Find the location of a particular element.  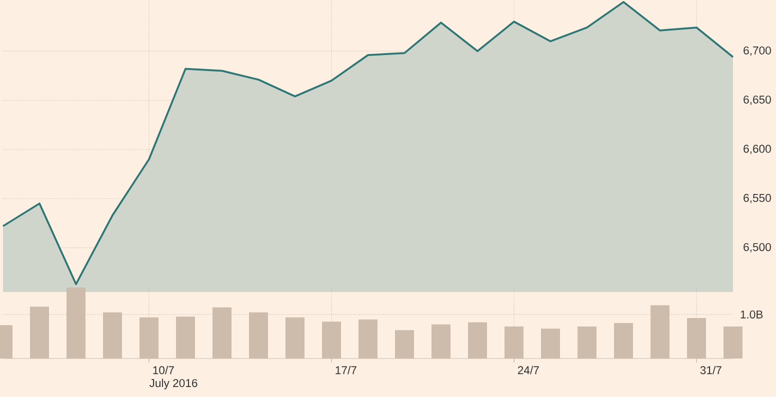

y-tick-label: 6,550 is located at coordinates (757, 199).